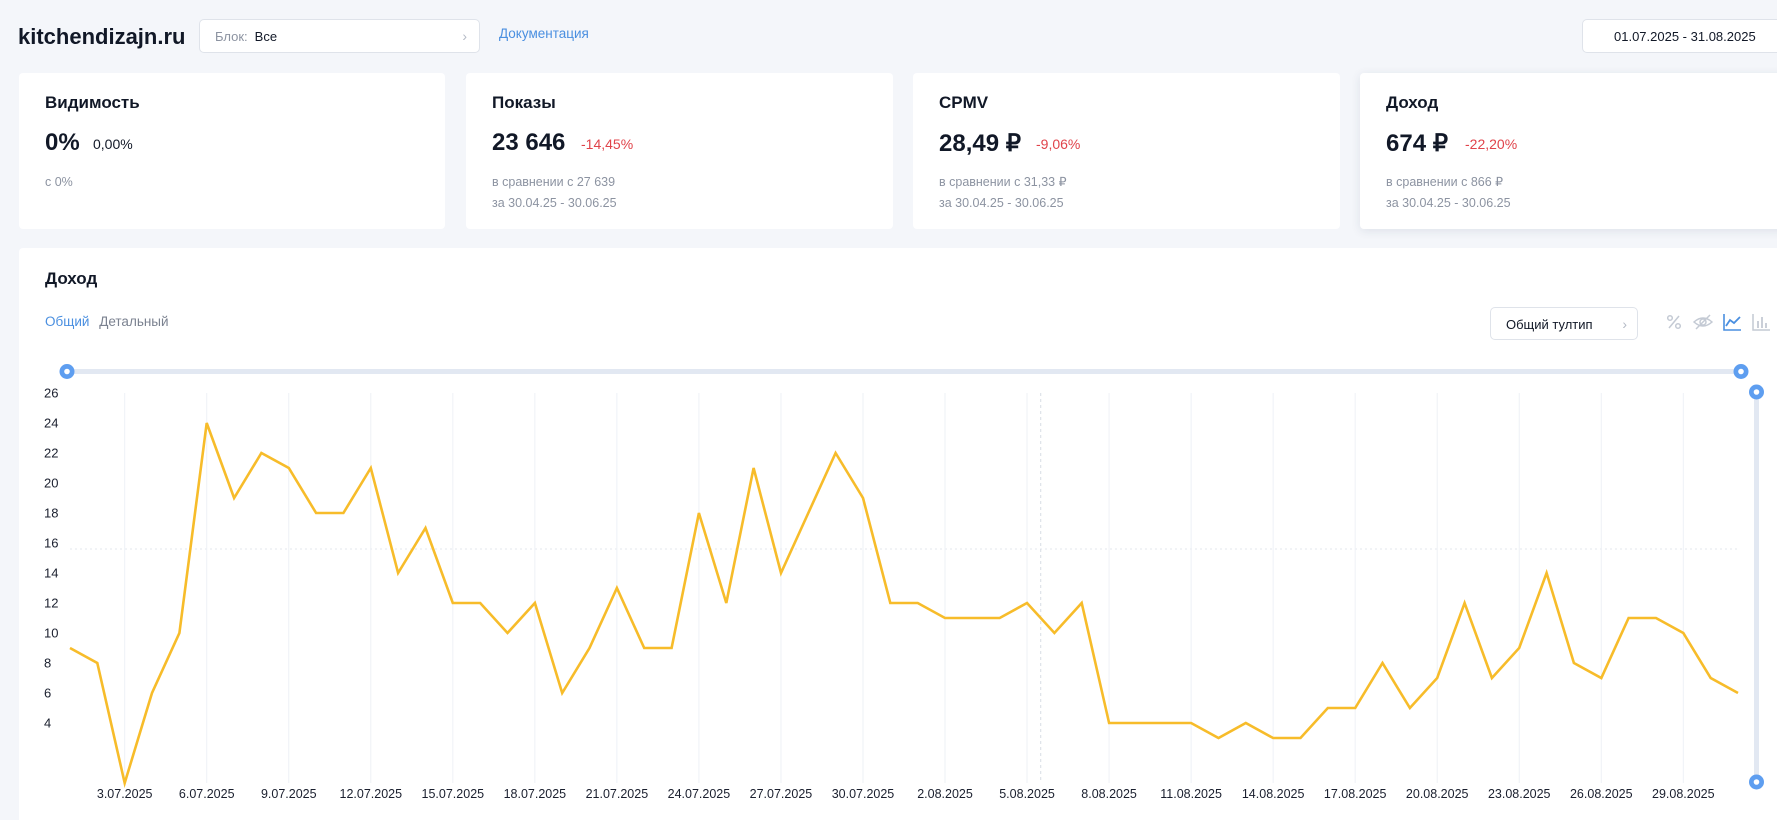  I want to click on bar-chart-icon, so click(1761, 322).